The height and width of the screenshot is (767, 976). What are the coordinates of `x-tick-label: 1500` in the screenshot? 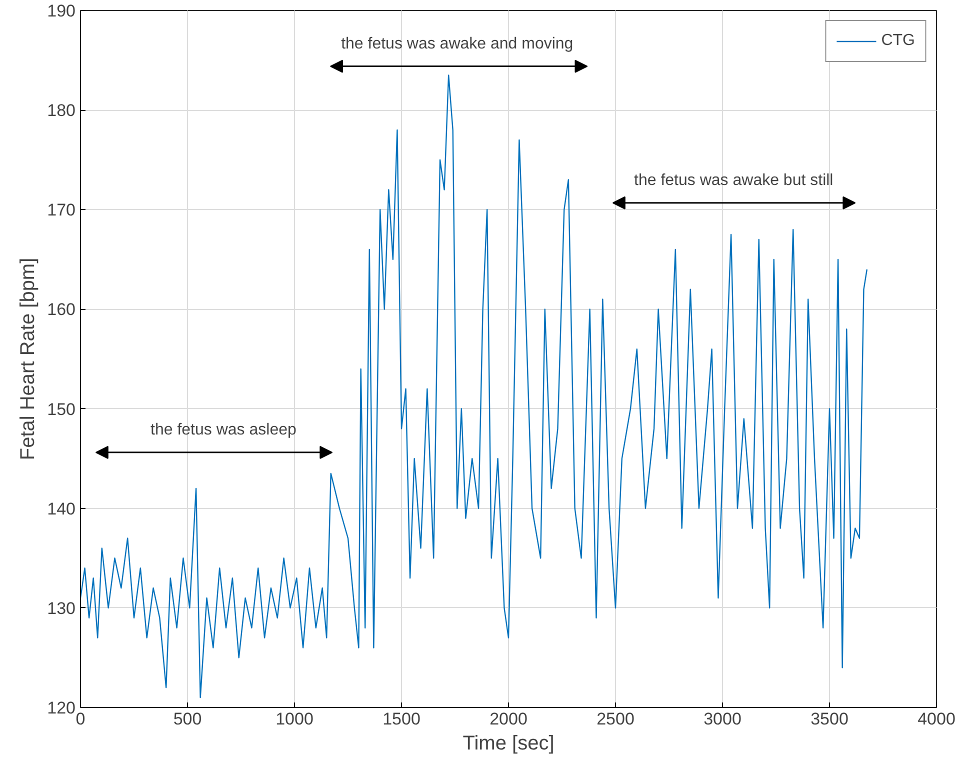 It's located at (401, 719).